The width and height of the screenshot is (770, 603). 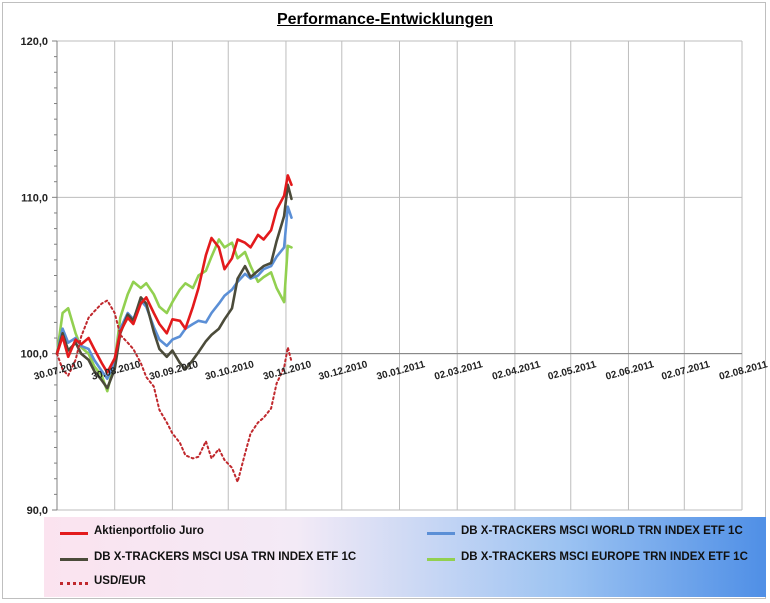 I want to click on x-tick-label: 02.03.2011, so click(x=458, y=371).